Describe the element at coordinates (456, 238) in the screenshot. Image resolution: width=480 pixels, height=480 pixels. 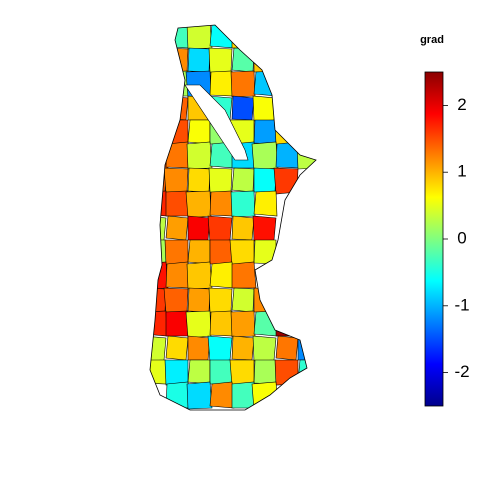
I see `legend-ticks: -2 -1 0 1 2` at that location.